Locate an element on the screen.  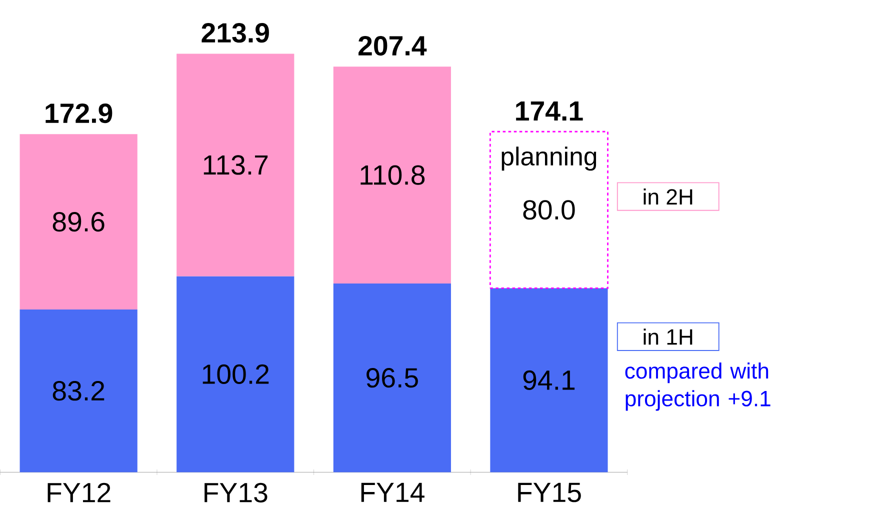
total-label: 174.1 is located at coordinates (549, 110).